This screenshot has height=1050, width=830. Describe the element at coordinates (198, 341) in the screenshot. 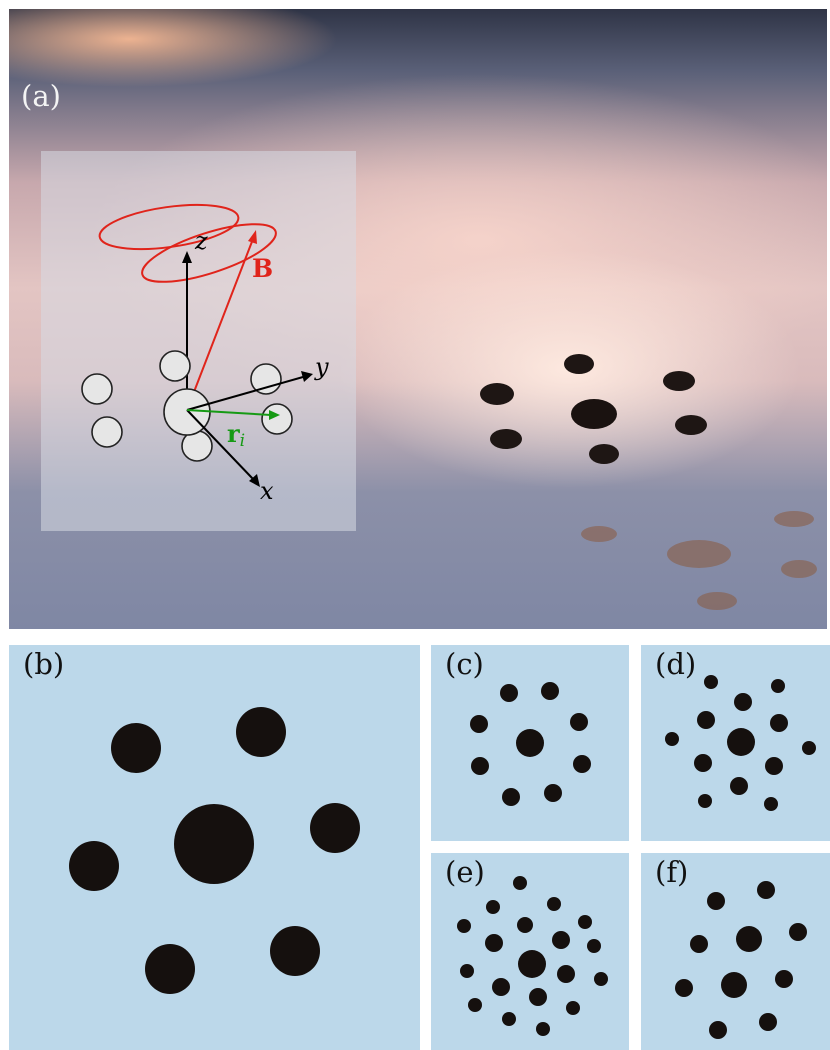

I see `schematic-inset` at that location.